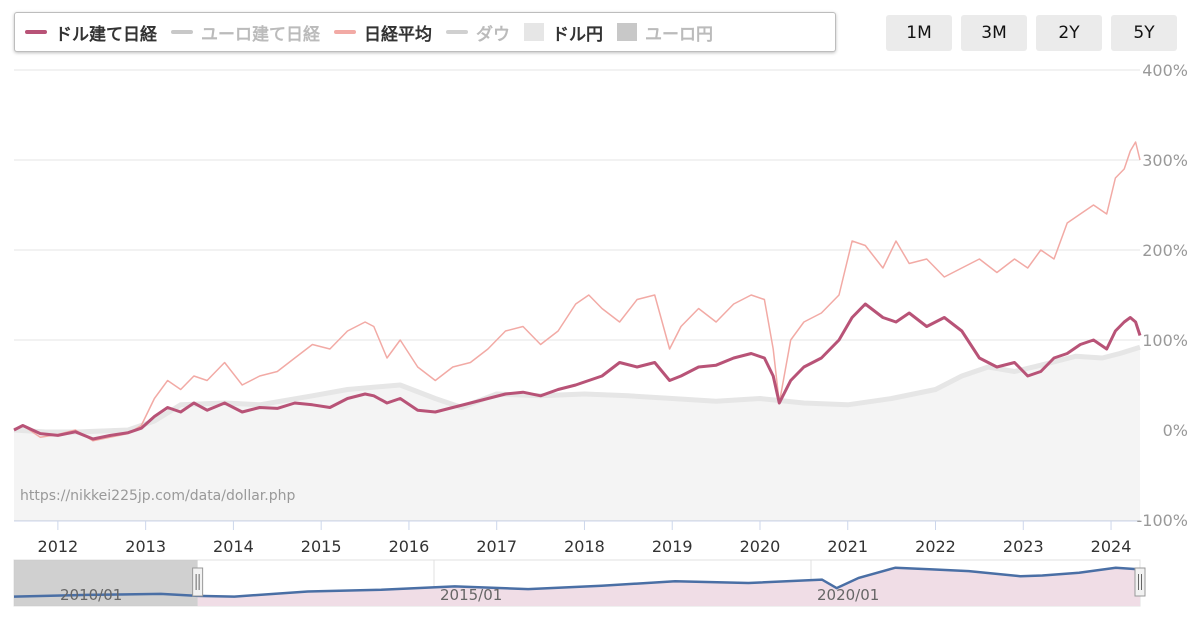 The width and height of the screenshot is (1200, 625). What do you see at coordinates (994, 33) in the screenshot?
I see `range-button-3m: 3M` at bounding box center [994, 33].